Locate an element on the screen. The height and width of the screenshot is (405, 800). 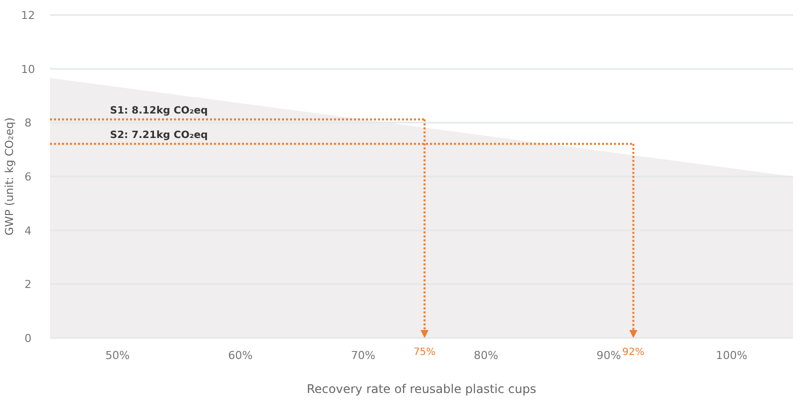
ref-line-label: 75% is located at coordinates (424, 352).